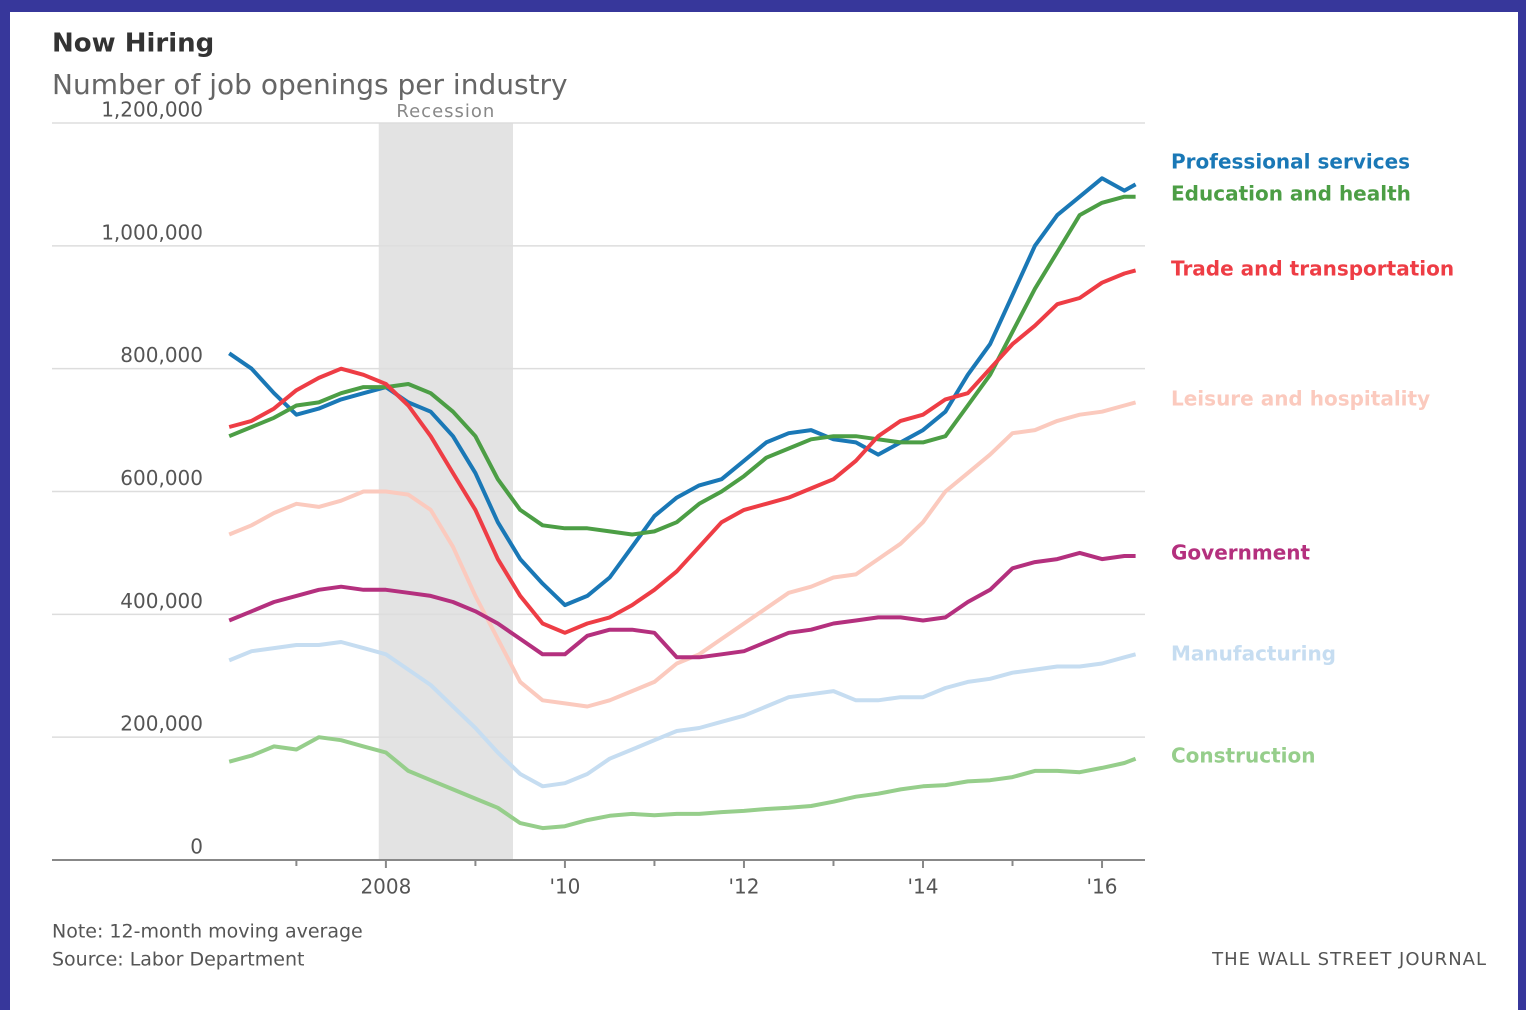 The width and height of the screenshot is (1526, 1010). I want to click on chart-title: Now Hiring, so click(133, 44).